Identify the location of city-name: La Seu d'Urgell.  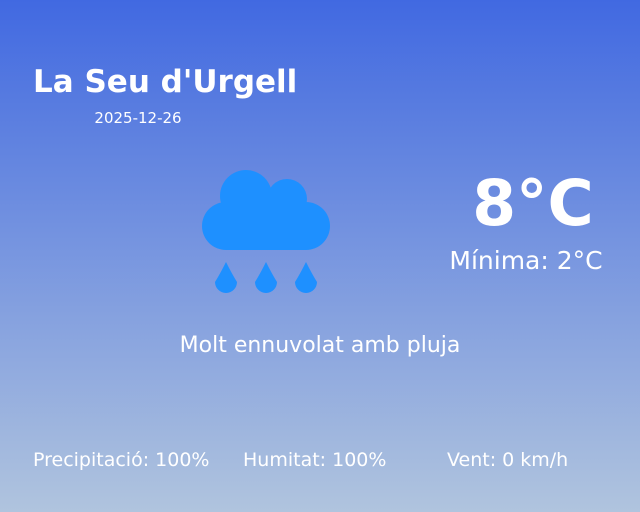
(165, 82).